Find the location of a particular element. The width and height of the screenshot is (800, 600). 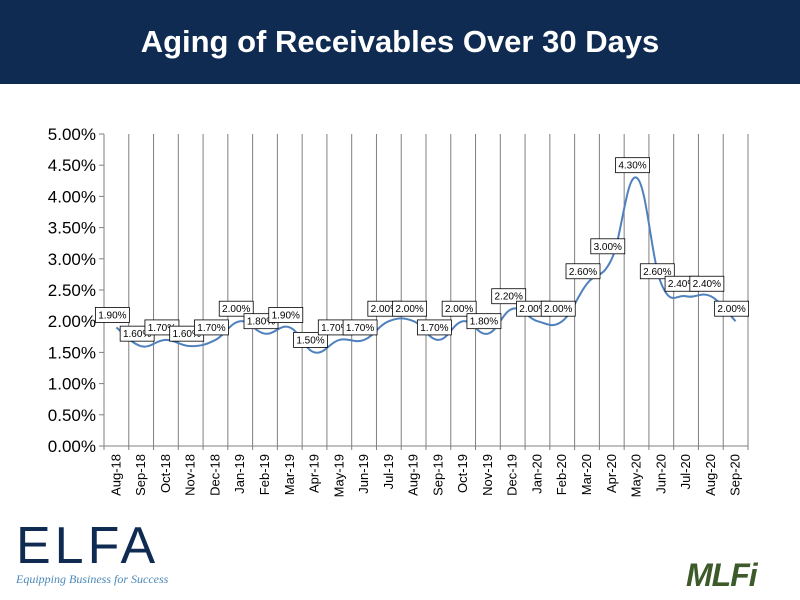

x-tick-label: Aug-20 is located at coordinates (710, 475).